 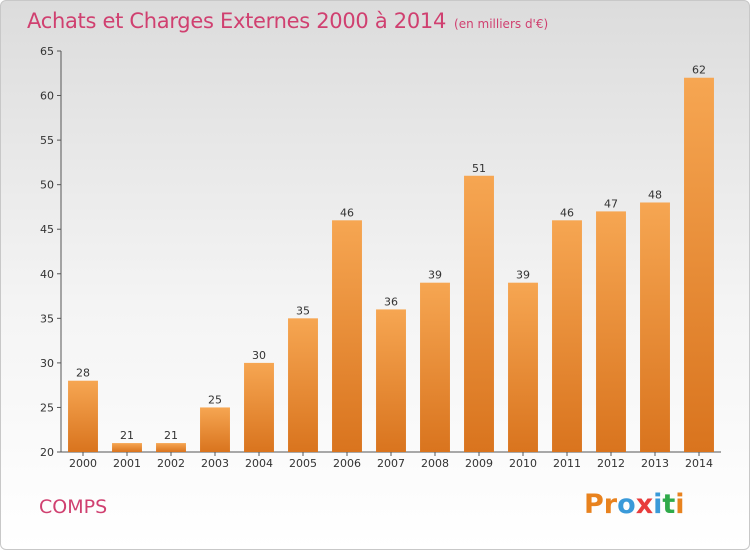 I want to click on x-tick-label: 2012, so click(x=611, y=463).